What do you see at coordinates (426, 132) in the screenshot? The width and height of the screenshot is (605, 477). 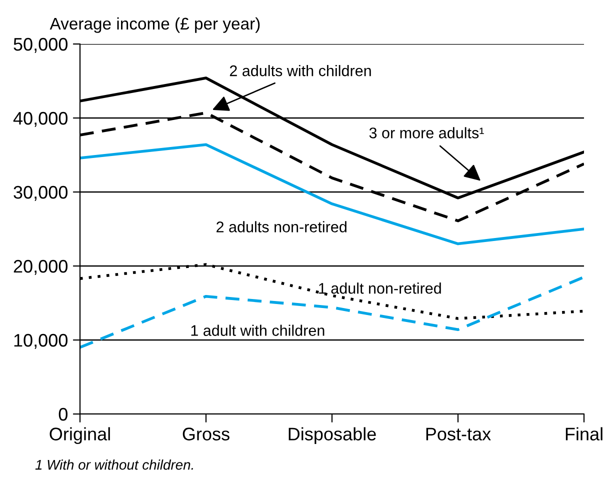 I see `series-label: 3 or more adults¹` at bounding box center [426, 132].